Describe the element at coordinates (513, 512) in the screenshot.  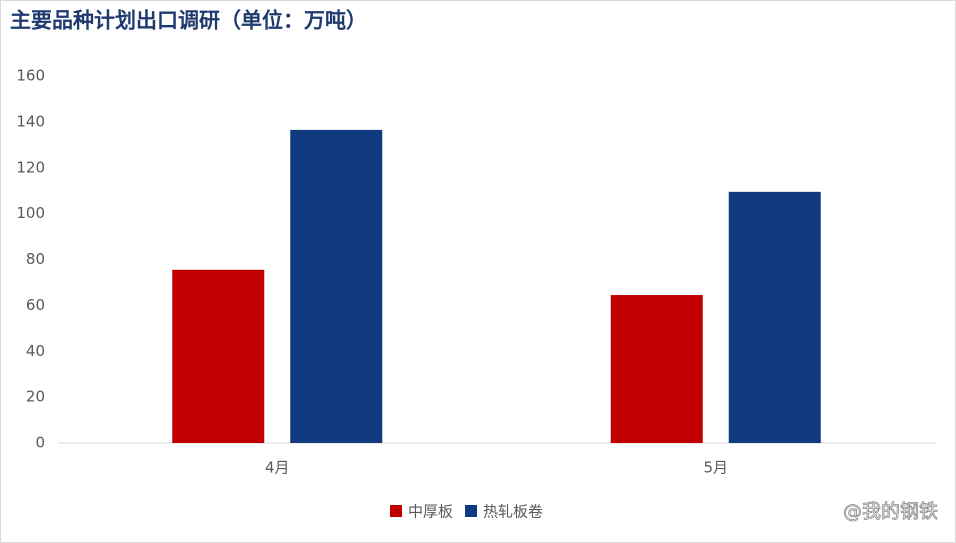
I see `legend-label: 热轧板卷` at that location.